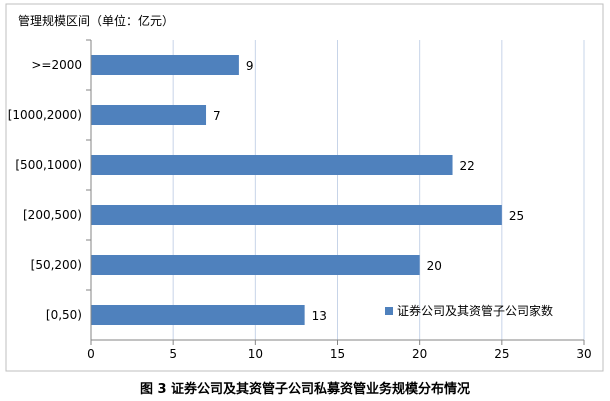 This screenshot has height=401, width=610. Describe the element at coordinates (255, 354) in the screenshot. I see `x-tick-label: 10` at that location.